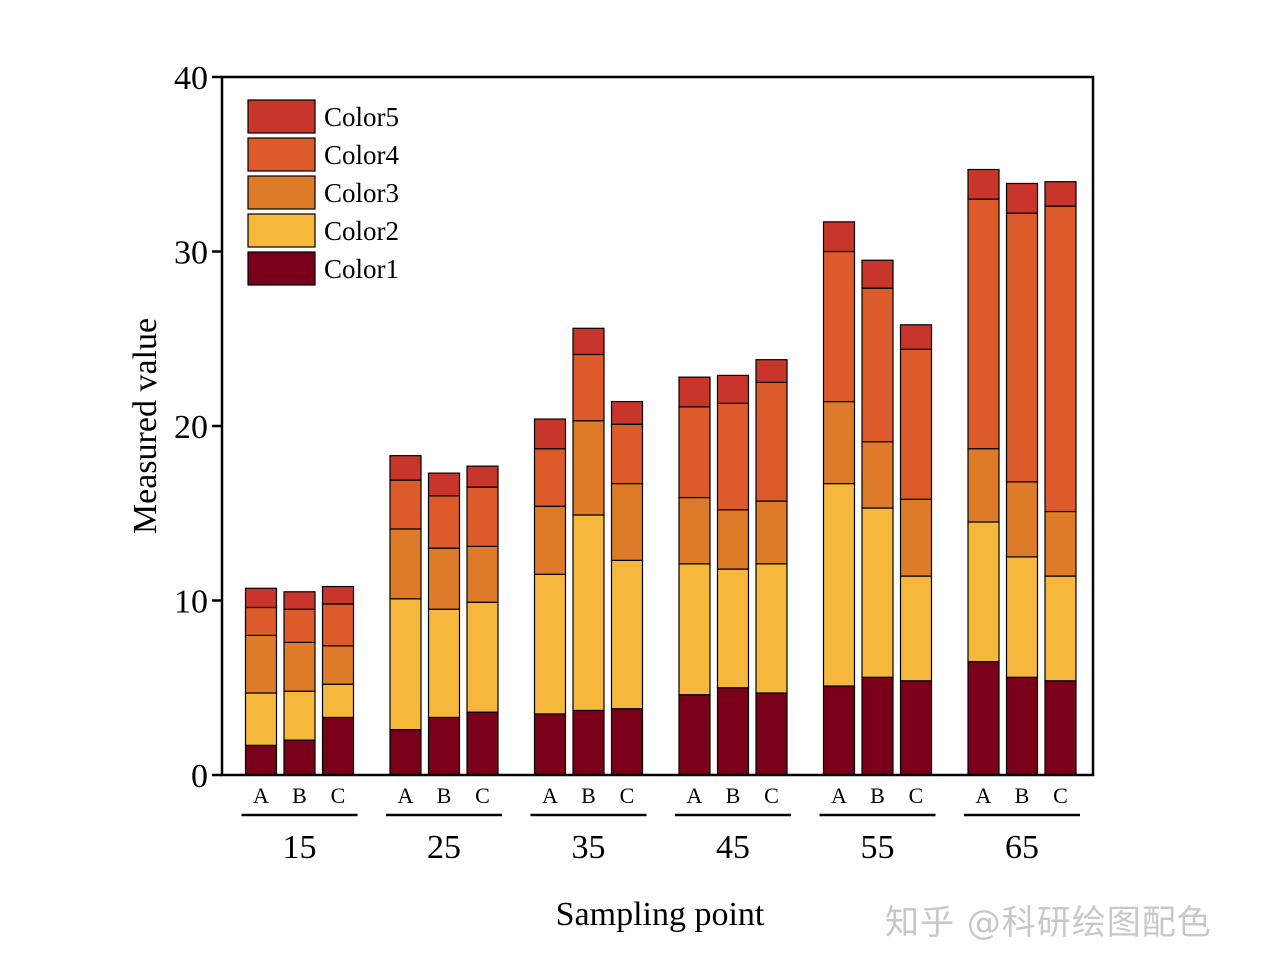 Image resolution: width=1269 pixels, height=971 pixels. I want to click on bar-segment-color2-65-A, so click(983, 592).